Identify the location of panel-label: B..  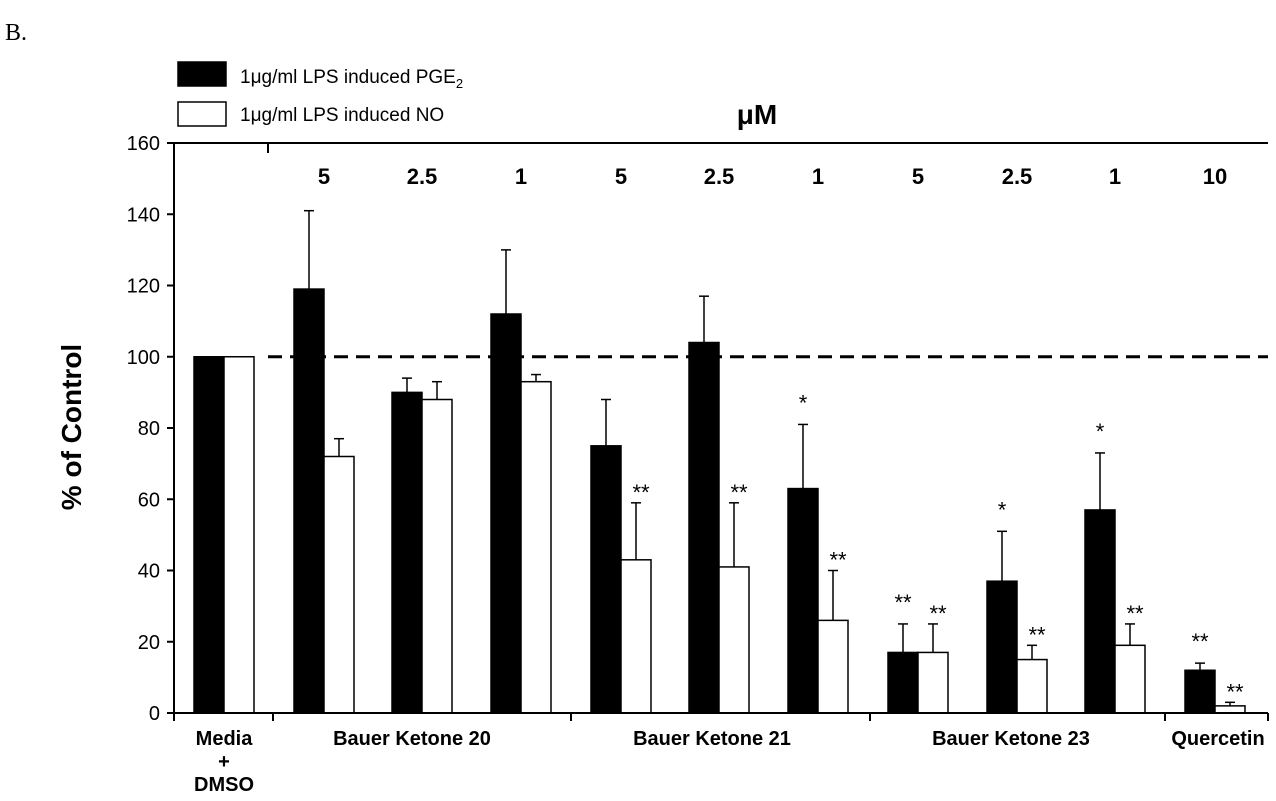
(16, 33).